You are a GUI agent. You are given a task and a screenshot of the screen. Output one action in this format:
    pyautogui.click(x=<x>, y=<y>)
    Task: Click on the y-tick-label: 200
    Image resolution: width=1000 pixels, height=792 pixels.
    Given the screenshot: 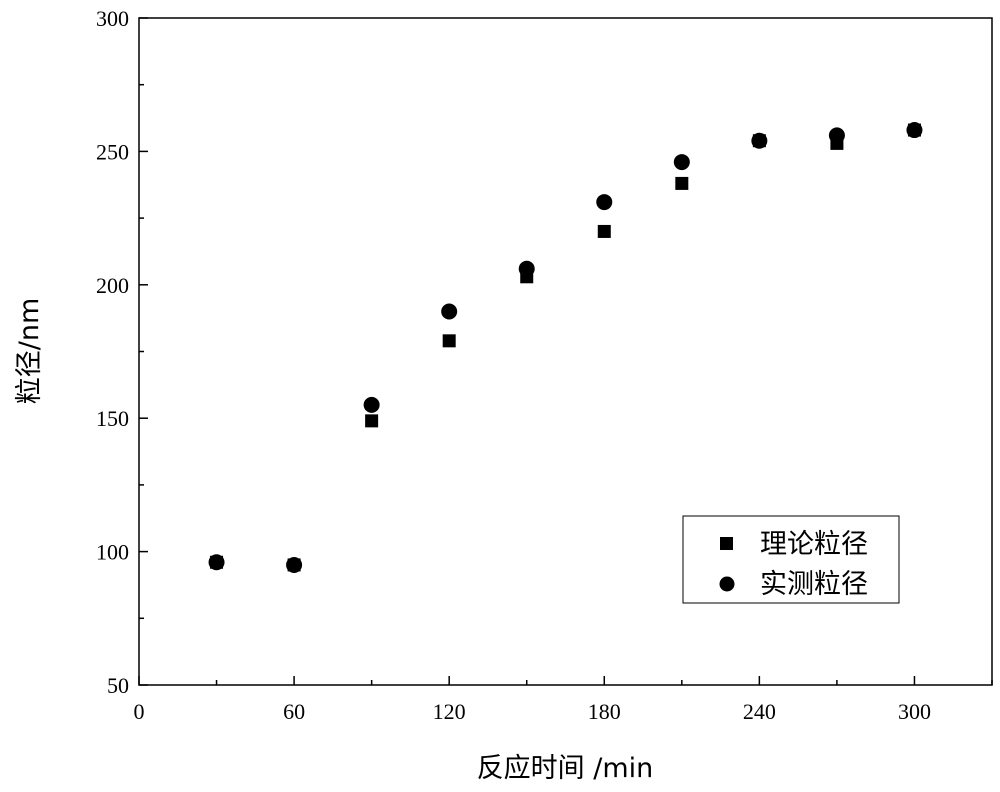 What is the action you would take?
    pyautogui.click(x=112, y=285)
    